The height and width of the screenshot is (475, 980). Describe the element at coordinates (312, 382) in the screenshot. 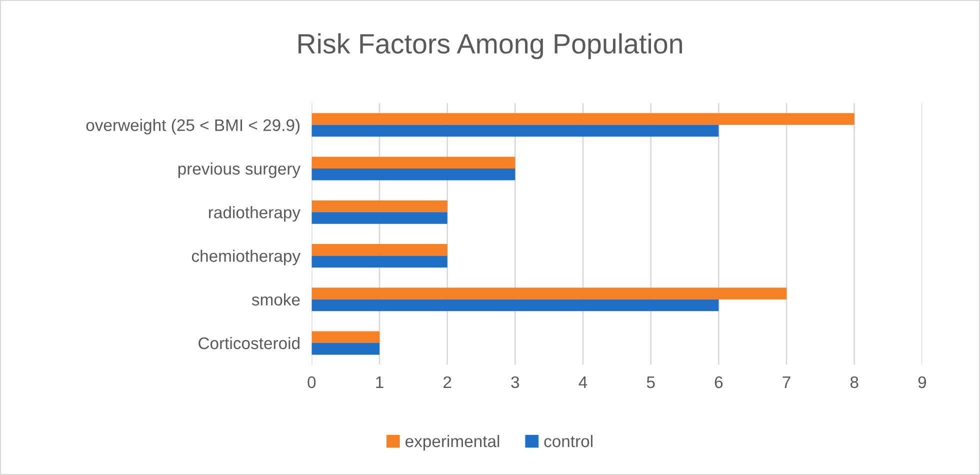

I see `x-tick-label: 0` at that location.